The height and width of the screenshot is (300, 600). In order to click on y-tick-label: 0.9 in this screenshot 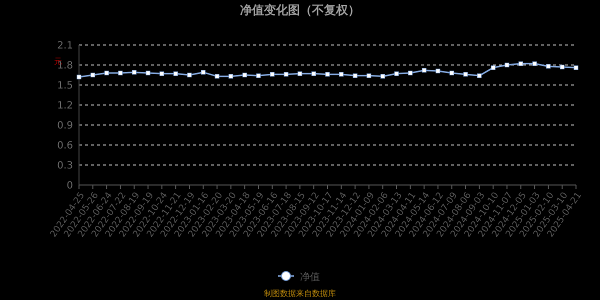, I will do `click(65, 126)`.